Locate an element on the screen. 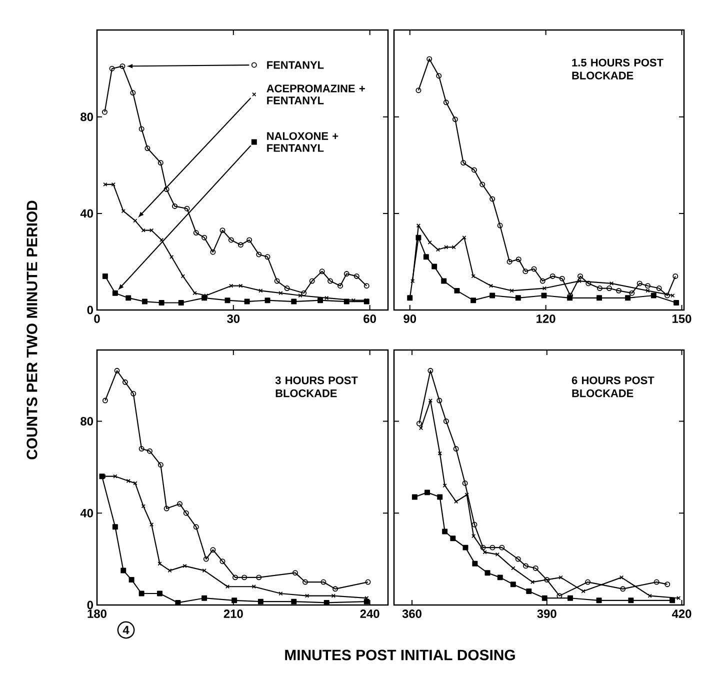  text: 4 is located at coordinates (126, 630).